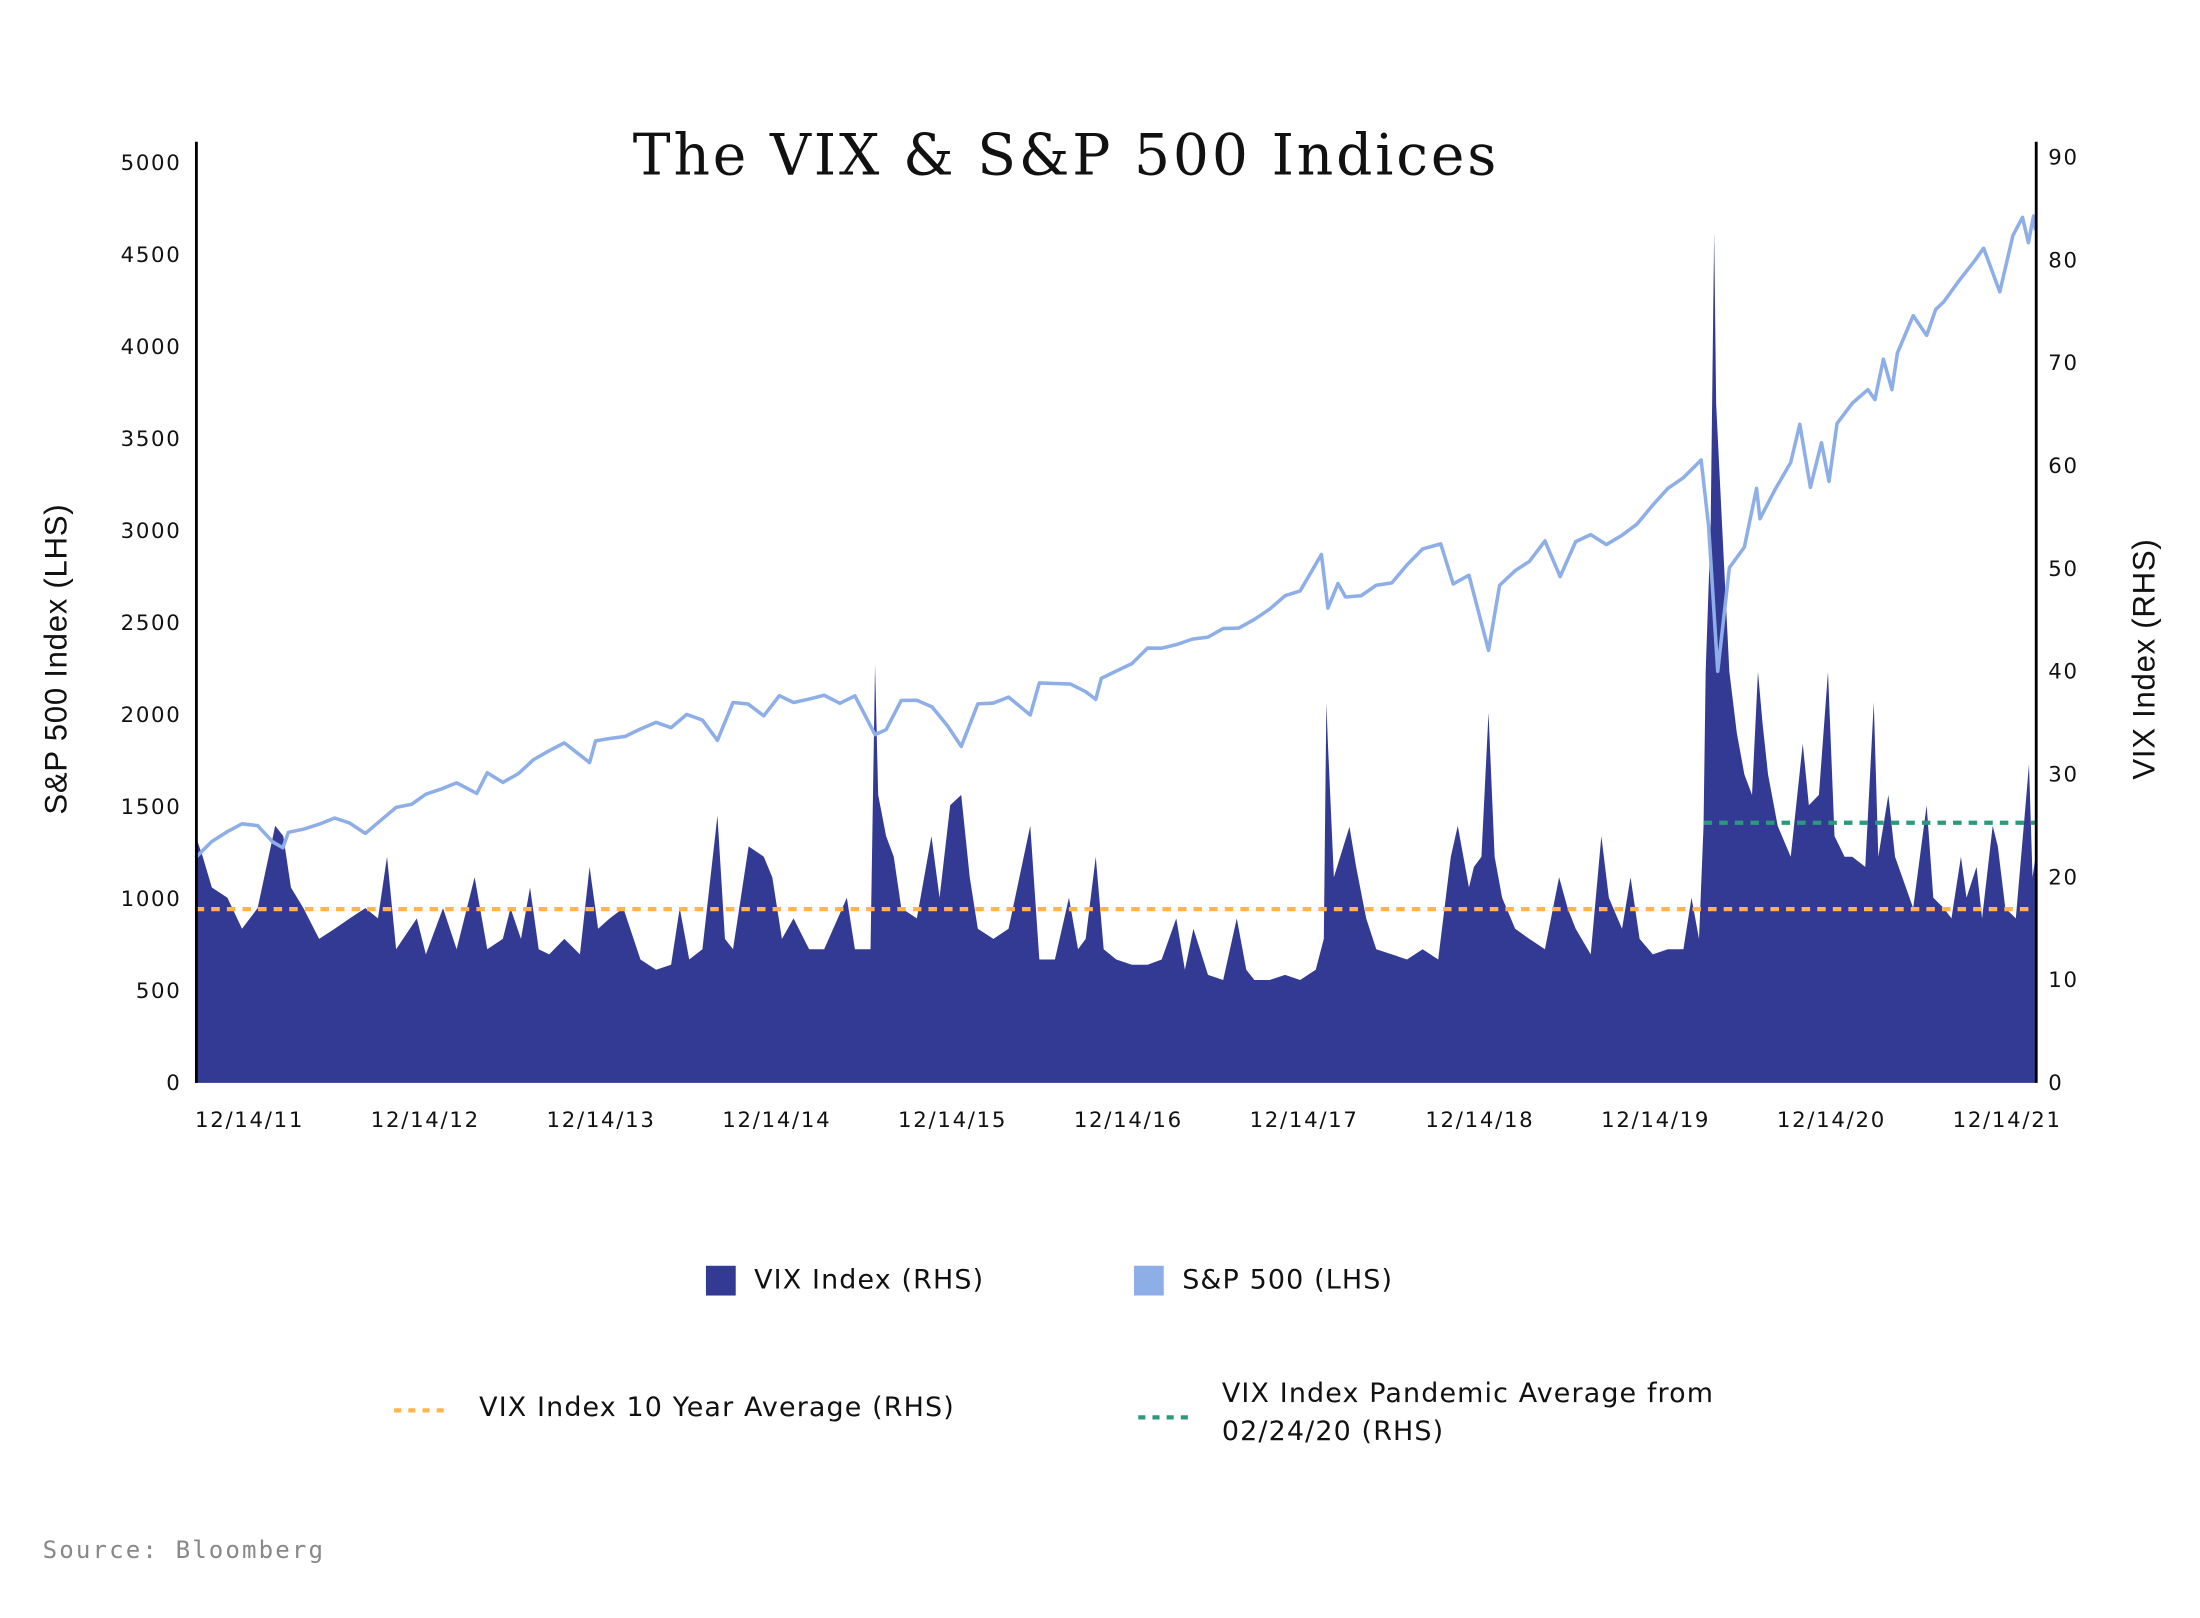 The height and width of the screenshot is (1618, 2200). What do you see at coordinates (2063, 363) in the screenshot?
I see `right-tick-label: 70` at bounding box center [2063, 363].